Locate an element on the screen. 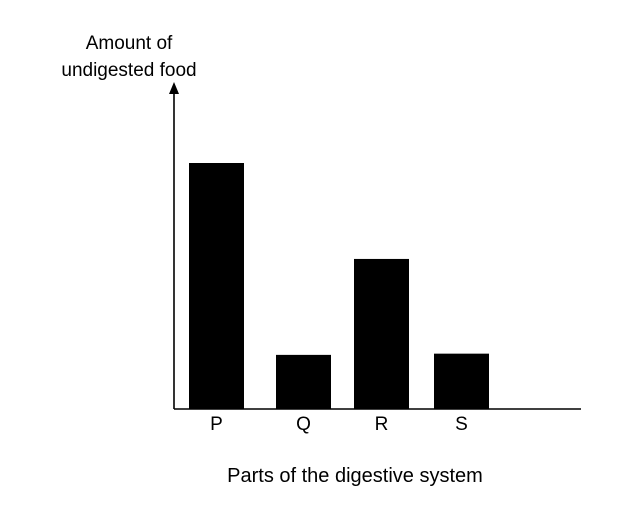 The image size is (627, 521). bar-q is located at coordinates (303, 381).